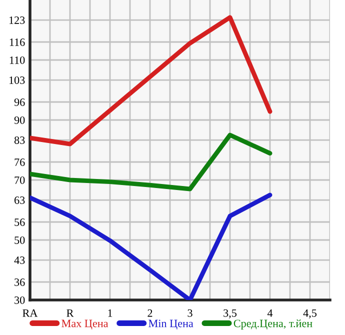  Describe the element at coordinates (19, 102) in the screenshot. I see `y-tick-label: 96` at that location.